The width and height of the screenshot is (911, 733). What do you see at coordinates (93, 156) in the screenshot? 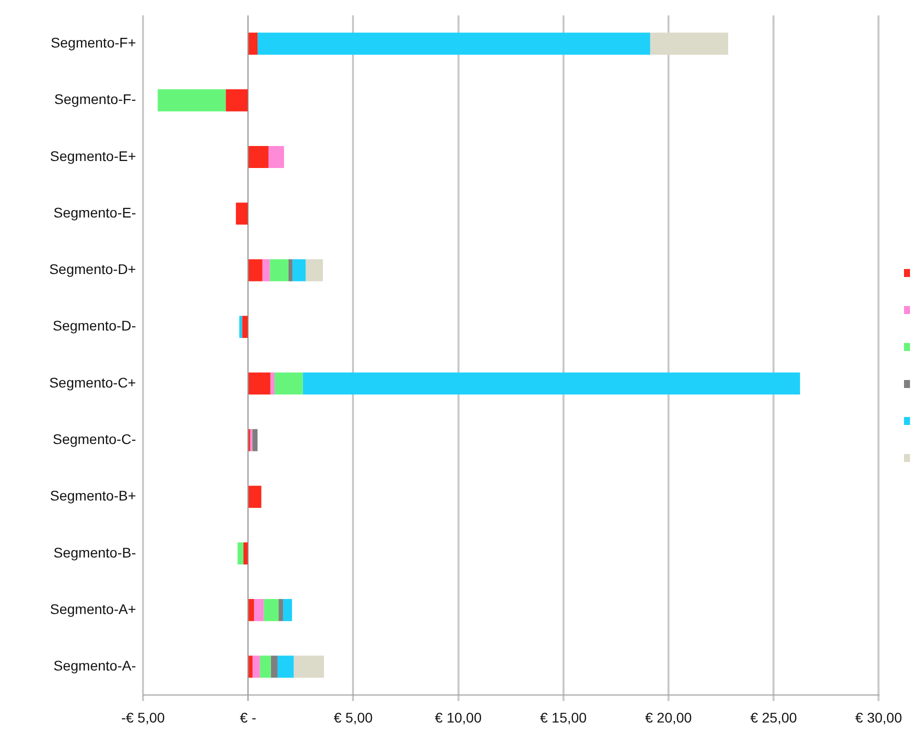
I see `y-tick-label: Segmento-E+` at bounding box center [93, 156].